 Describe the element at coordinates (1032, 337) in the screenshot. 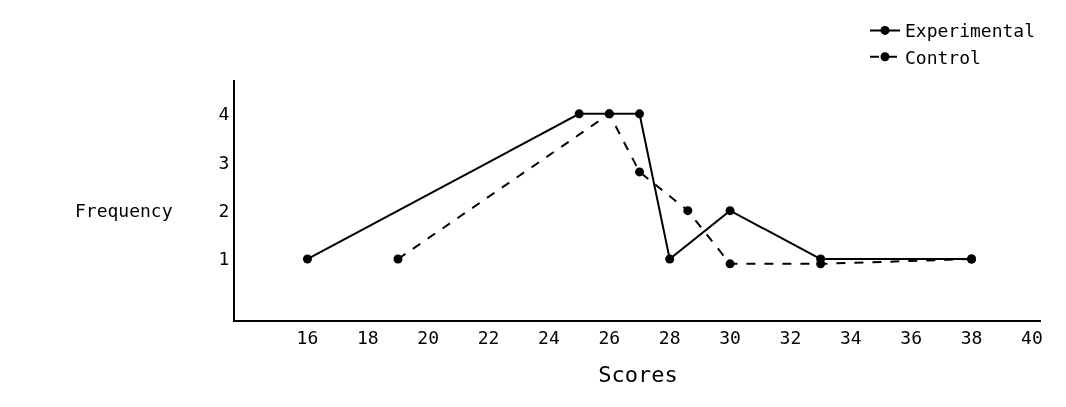

I see `x-tick-label: 40` at that location.